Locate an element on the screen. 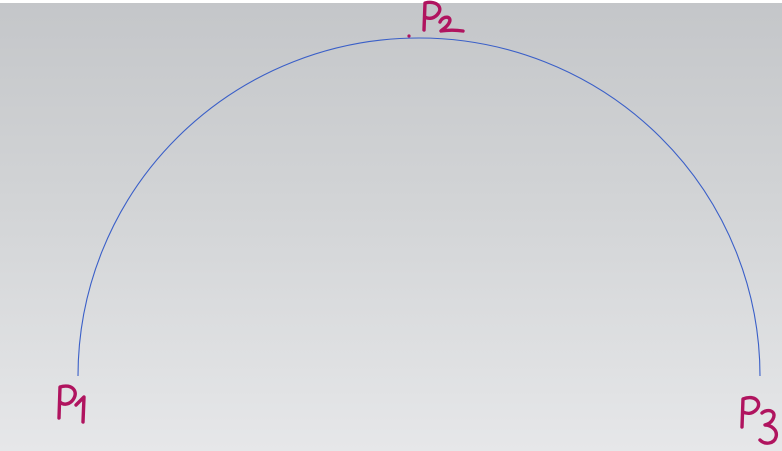 This screenshot has height=451, width=782. point-label-p3 is located at coordinates (759, 420).